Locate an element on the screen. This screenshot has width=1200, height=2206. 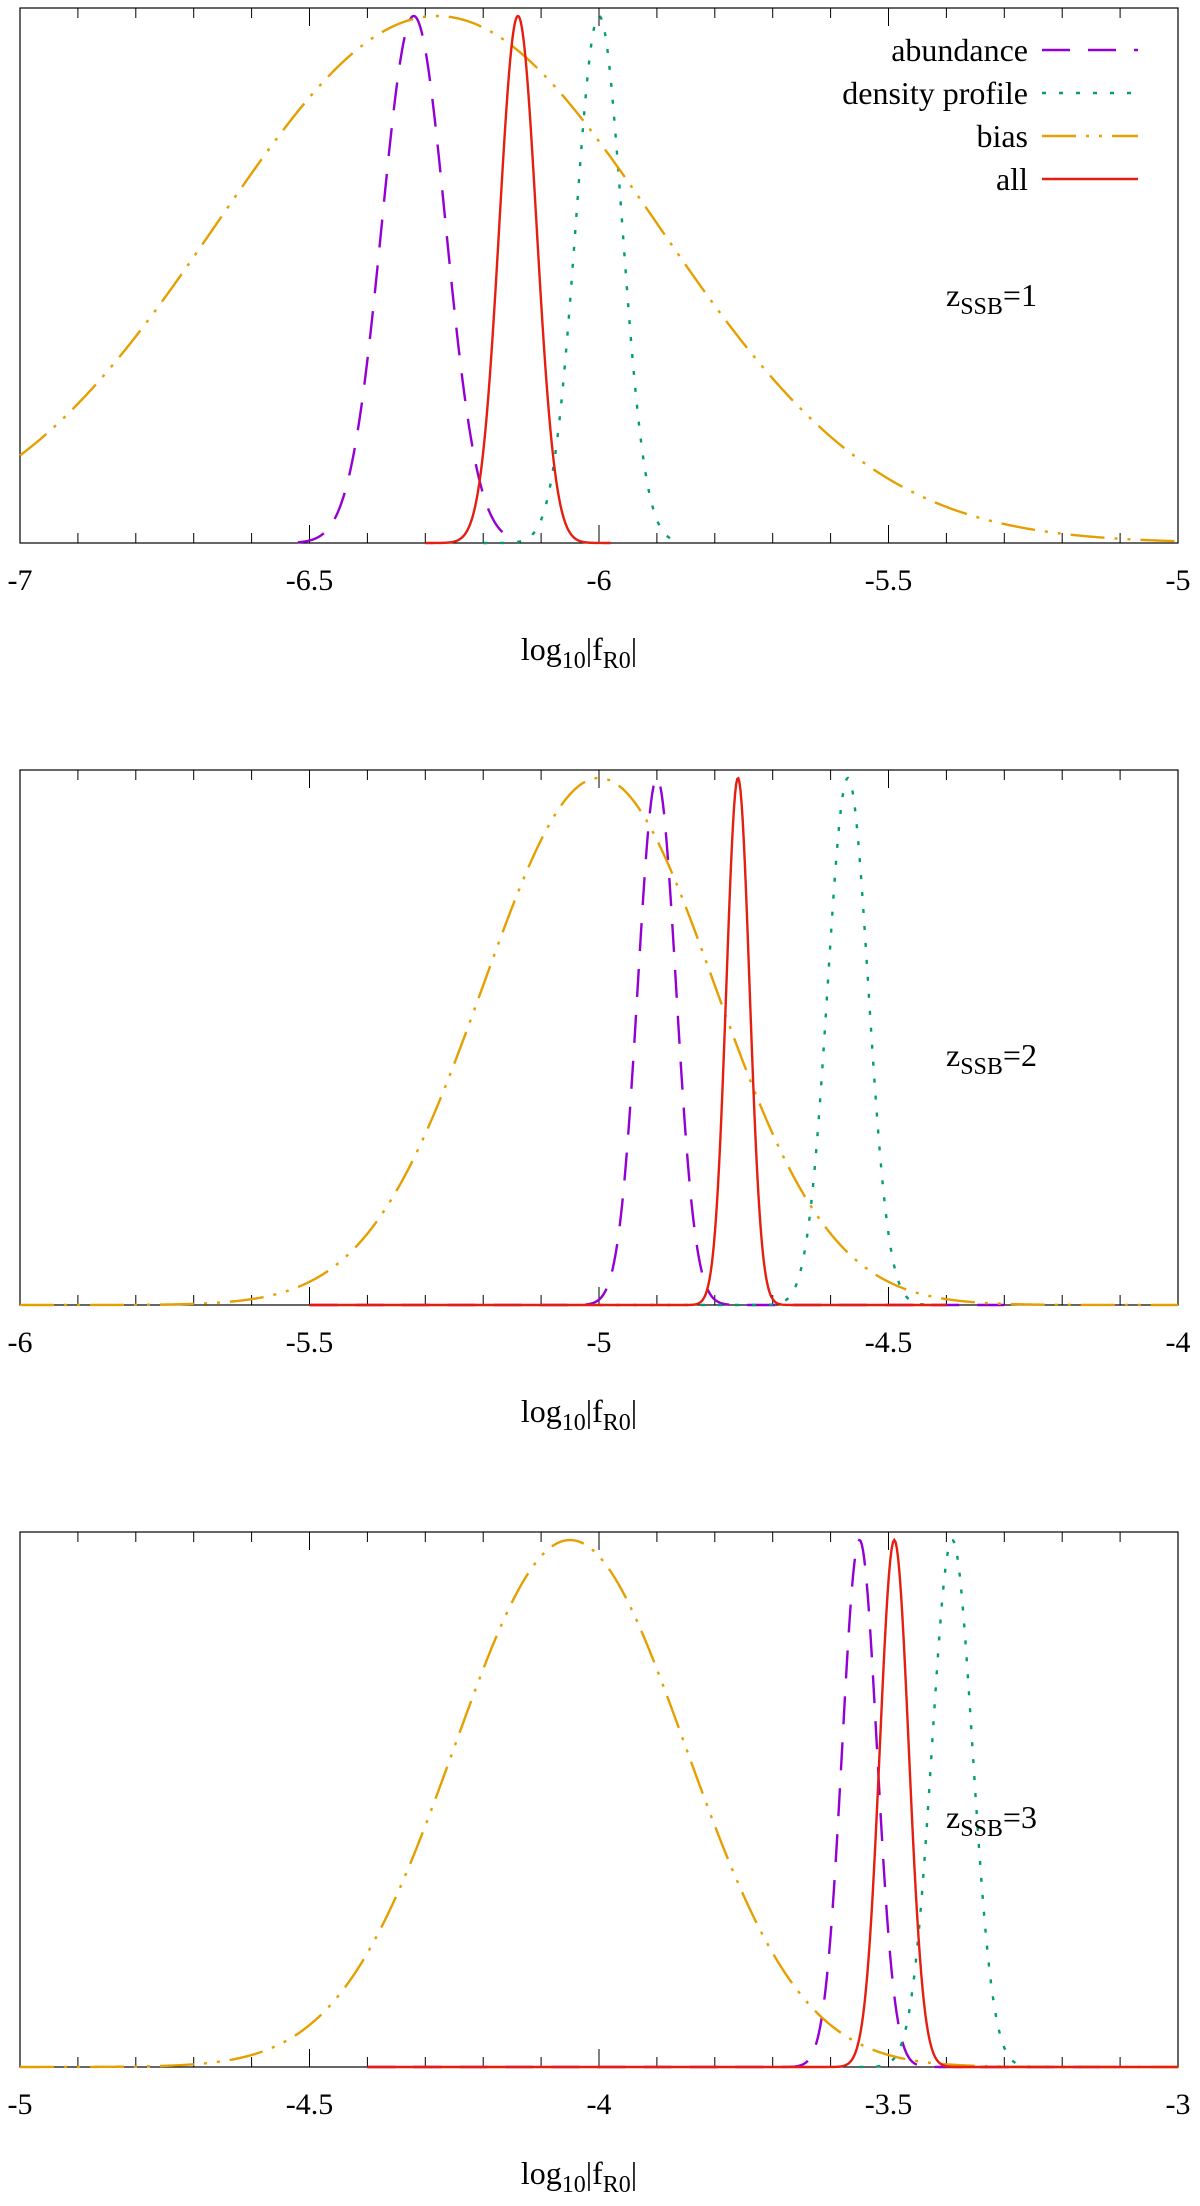
redshift-annotation: zSSB=2 is located at coordinates (991, 1058).